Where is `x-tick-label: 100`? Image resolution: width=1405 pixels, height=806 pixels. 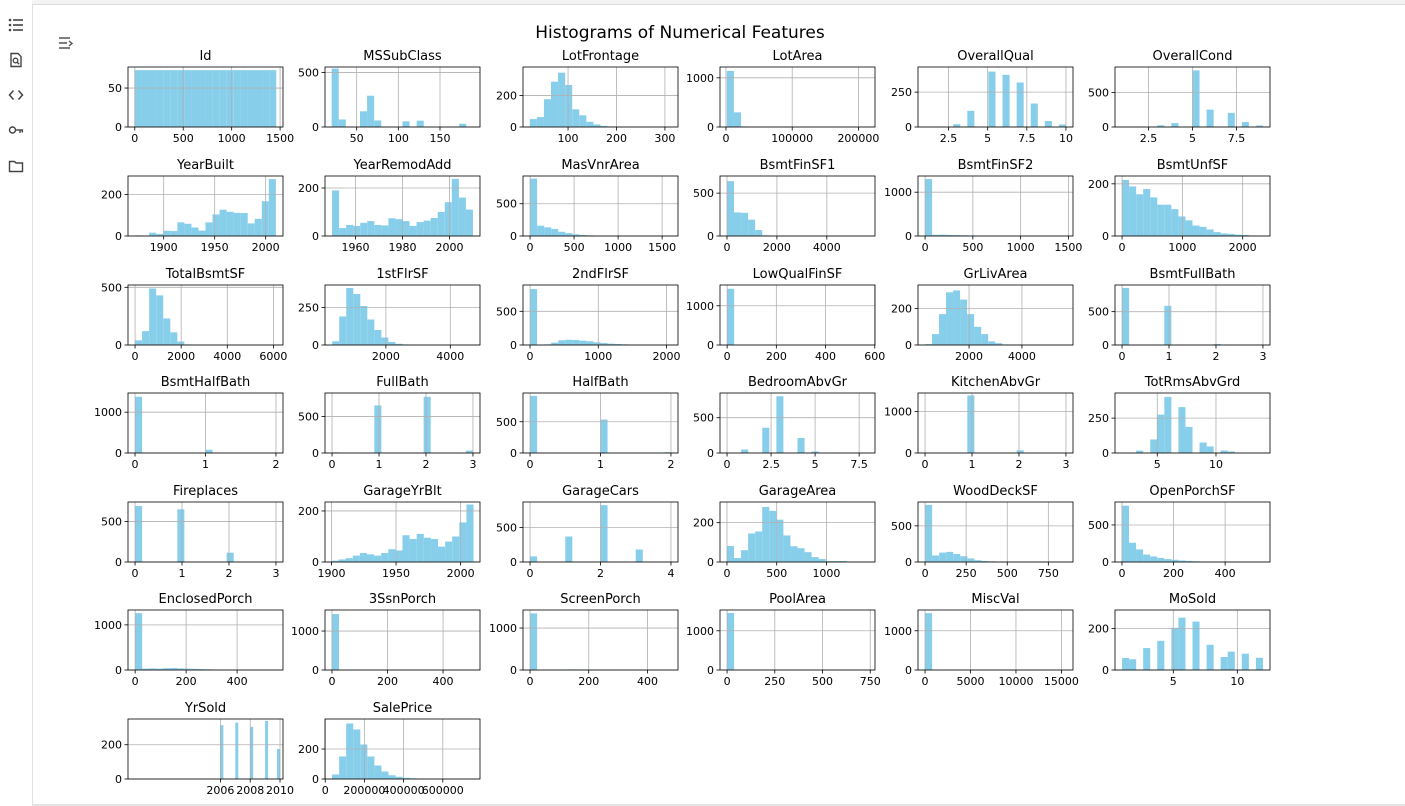
x-tick-label: 100 is located at coordinates (568, 138).